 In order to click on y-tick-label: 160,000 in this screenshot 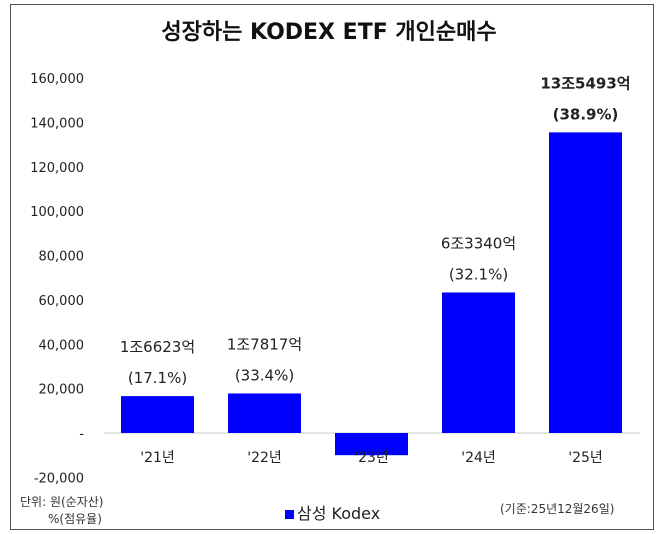, I will do `click(57, 79)`.